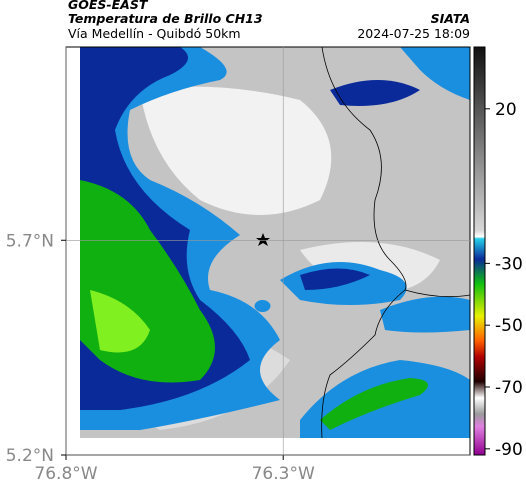 This screenshot has height=491, width=526. Describe the element at coordinates (65, 474) in the screenshot. I see `x-tick-label: 76.8°W` at that location.